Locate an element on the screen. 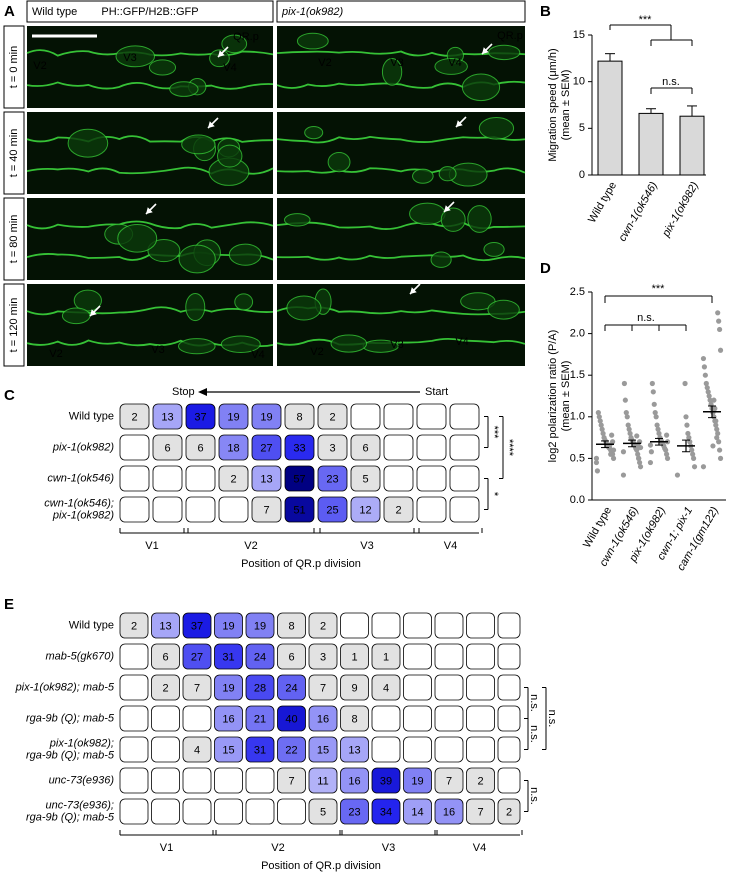 The height and width of the screenshot is (873, 731). cell-value: 27 is located at coordinates (266, 448).